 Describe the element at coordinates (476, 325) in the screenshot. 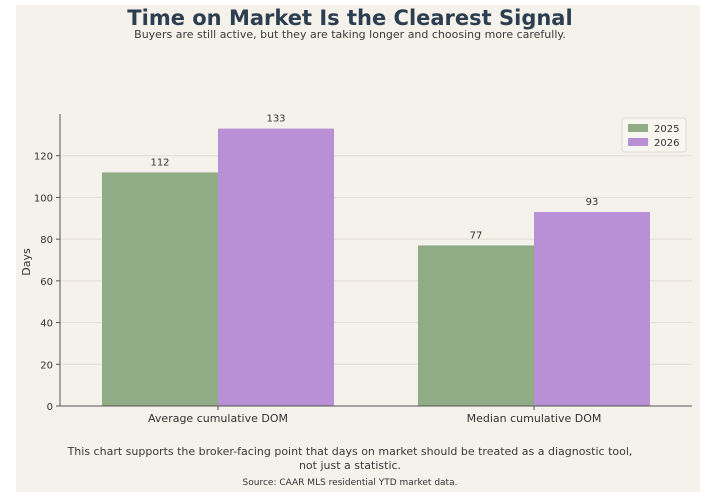

I see `bar-2025-median` at that location.